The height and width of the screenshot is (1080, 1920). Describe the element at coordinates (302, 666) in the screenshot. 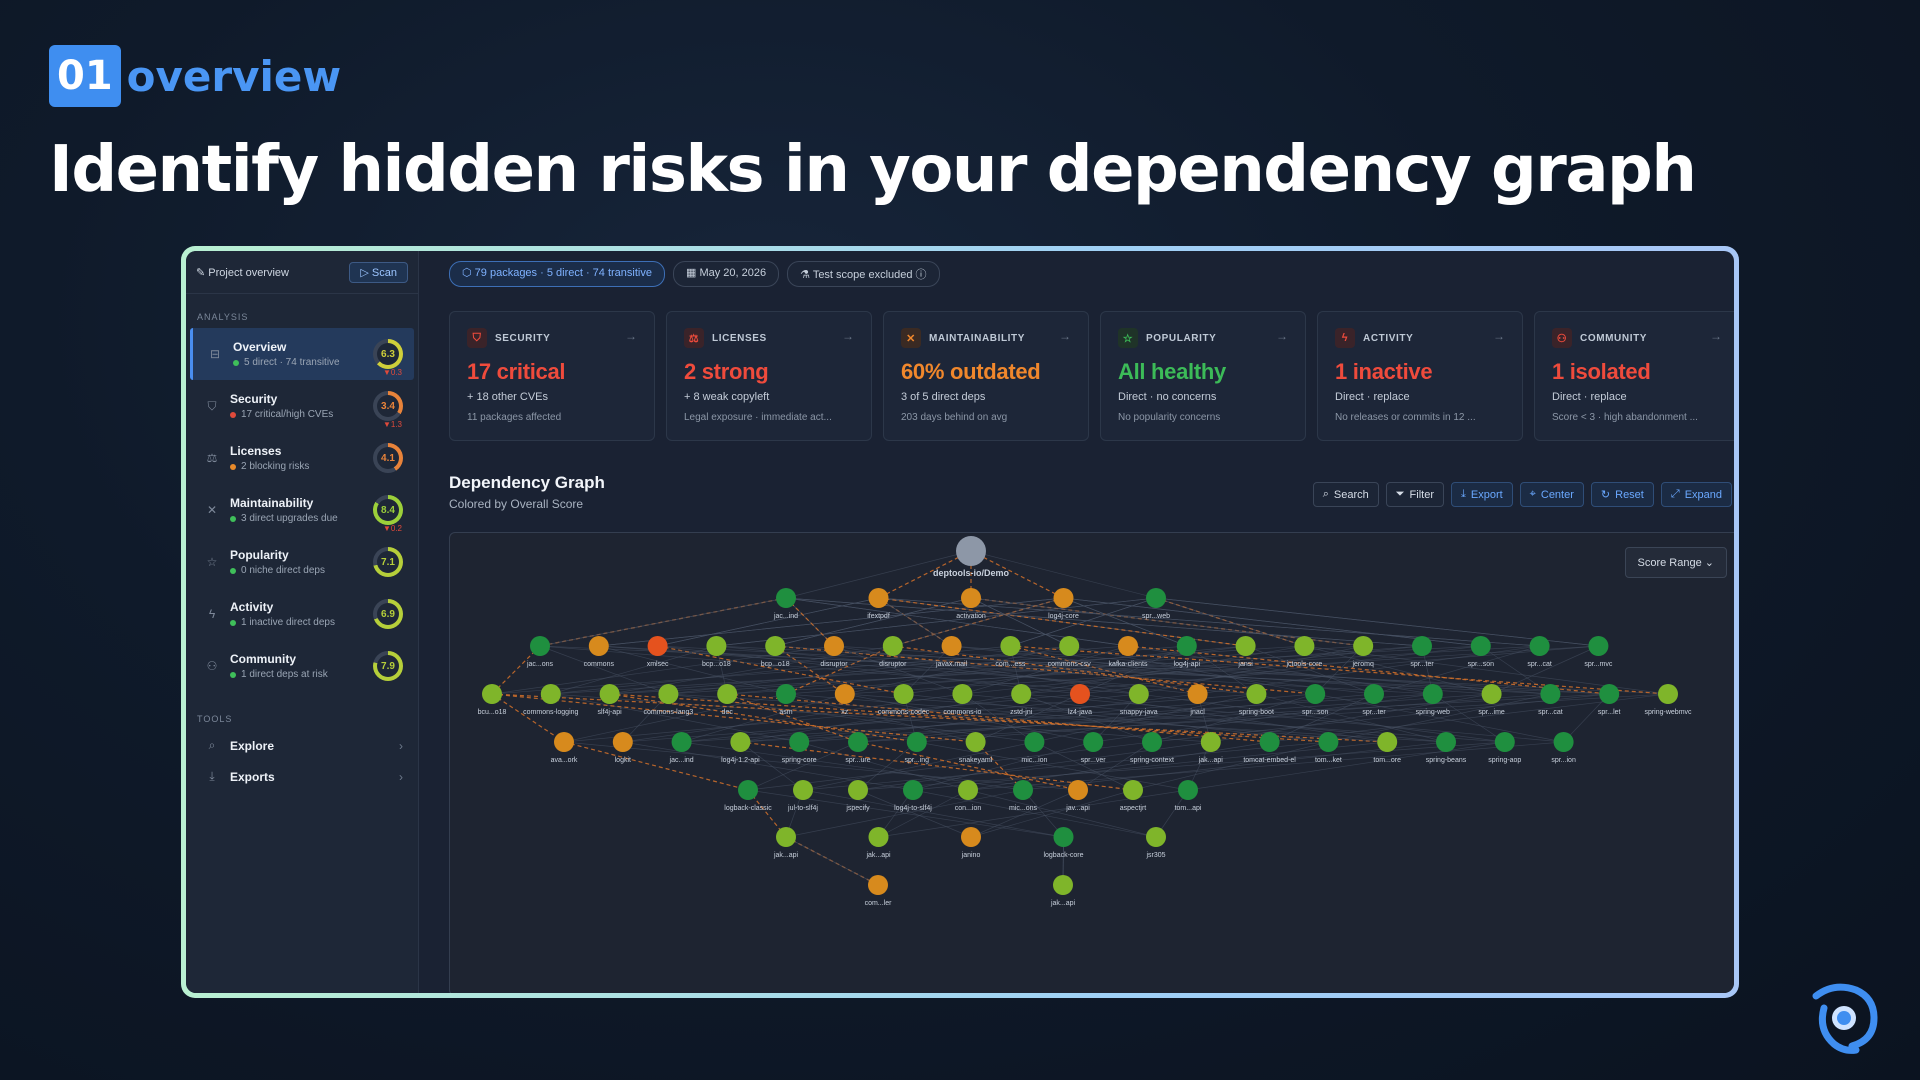

I see `sidebar-item-community: ⚇ Community 1 direct deps at risk 7.9` at that location.